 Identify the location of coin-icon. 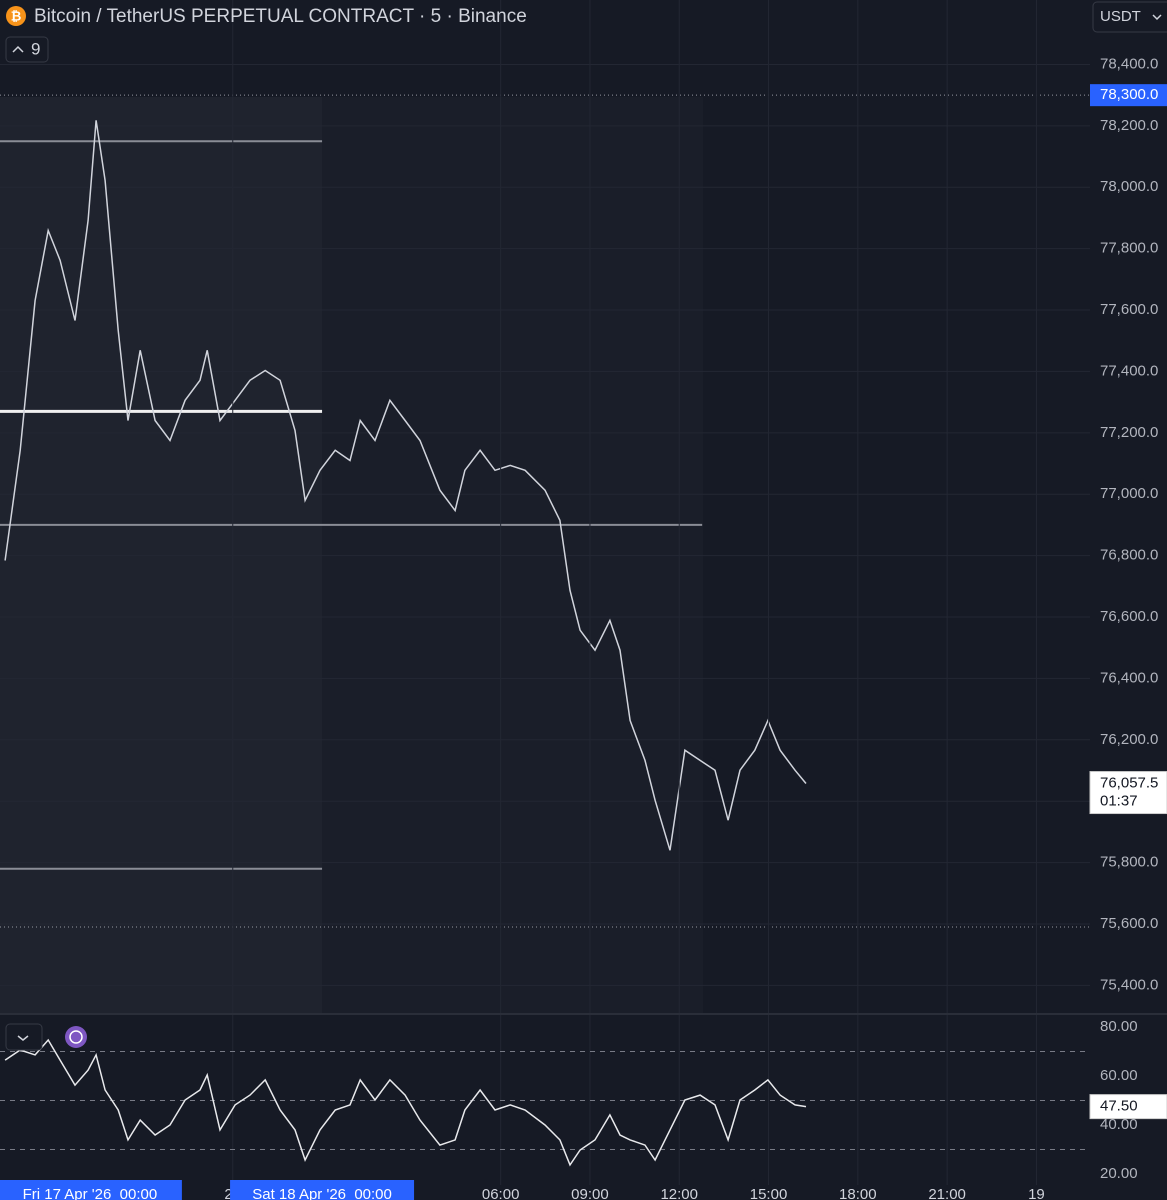
(16, 16).